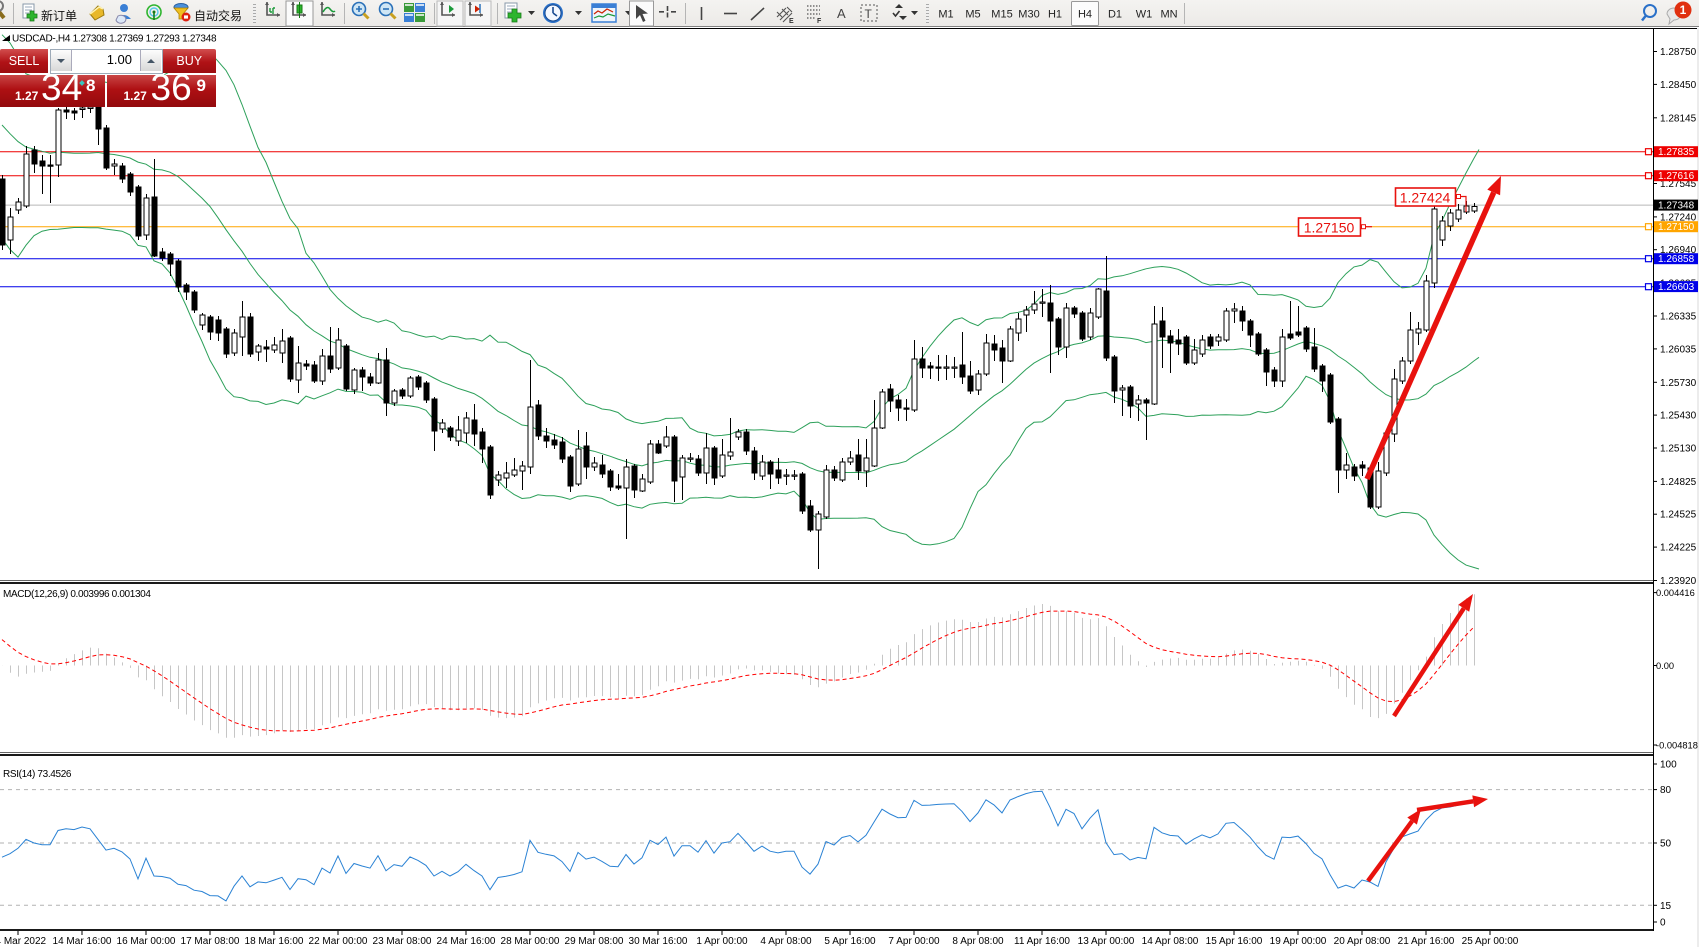 This screenshot has width=1699, height=947. What do you see at coordinates (658, 941) in the screenshot?
I see `svg-text: 30 Mar 16:00` at bounding box center [658, 941].